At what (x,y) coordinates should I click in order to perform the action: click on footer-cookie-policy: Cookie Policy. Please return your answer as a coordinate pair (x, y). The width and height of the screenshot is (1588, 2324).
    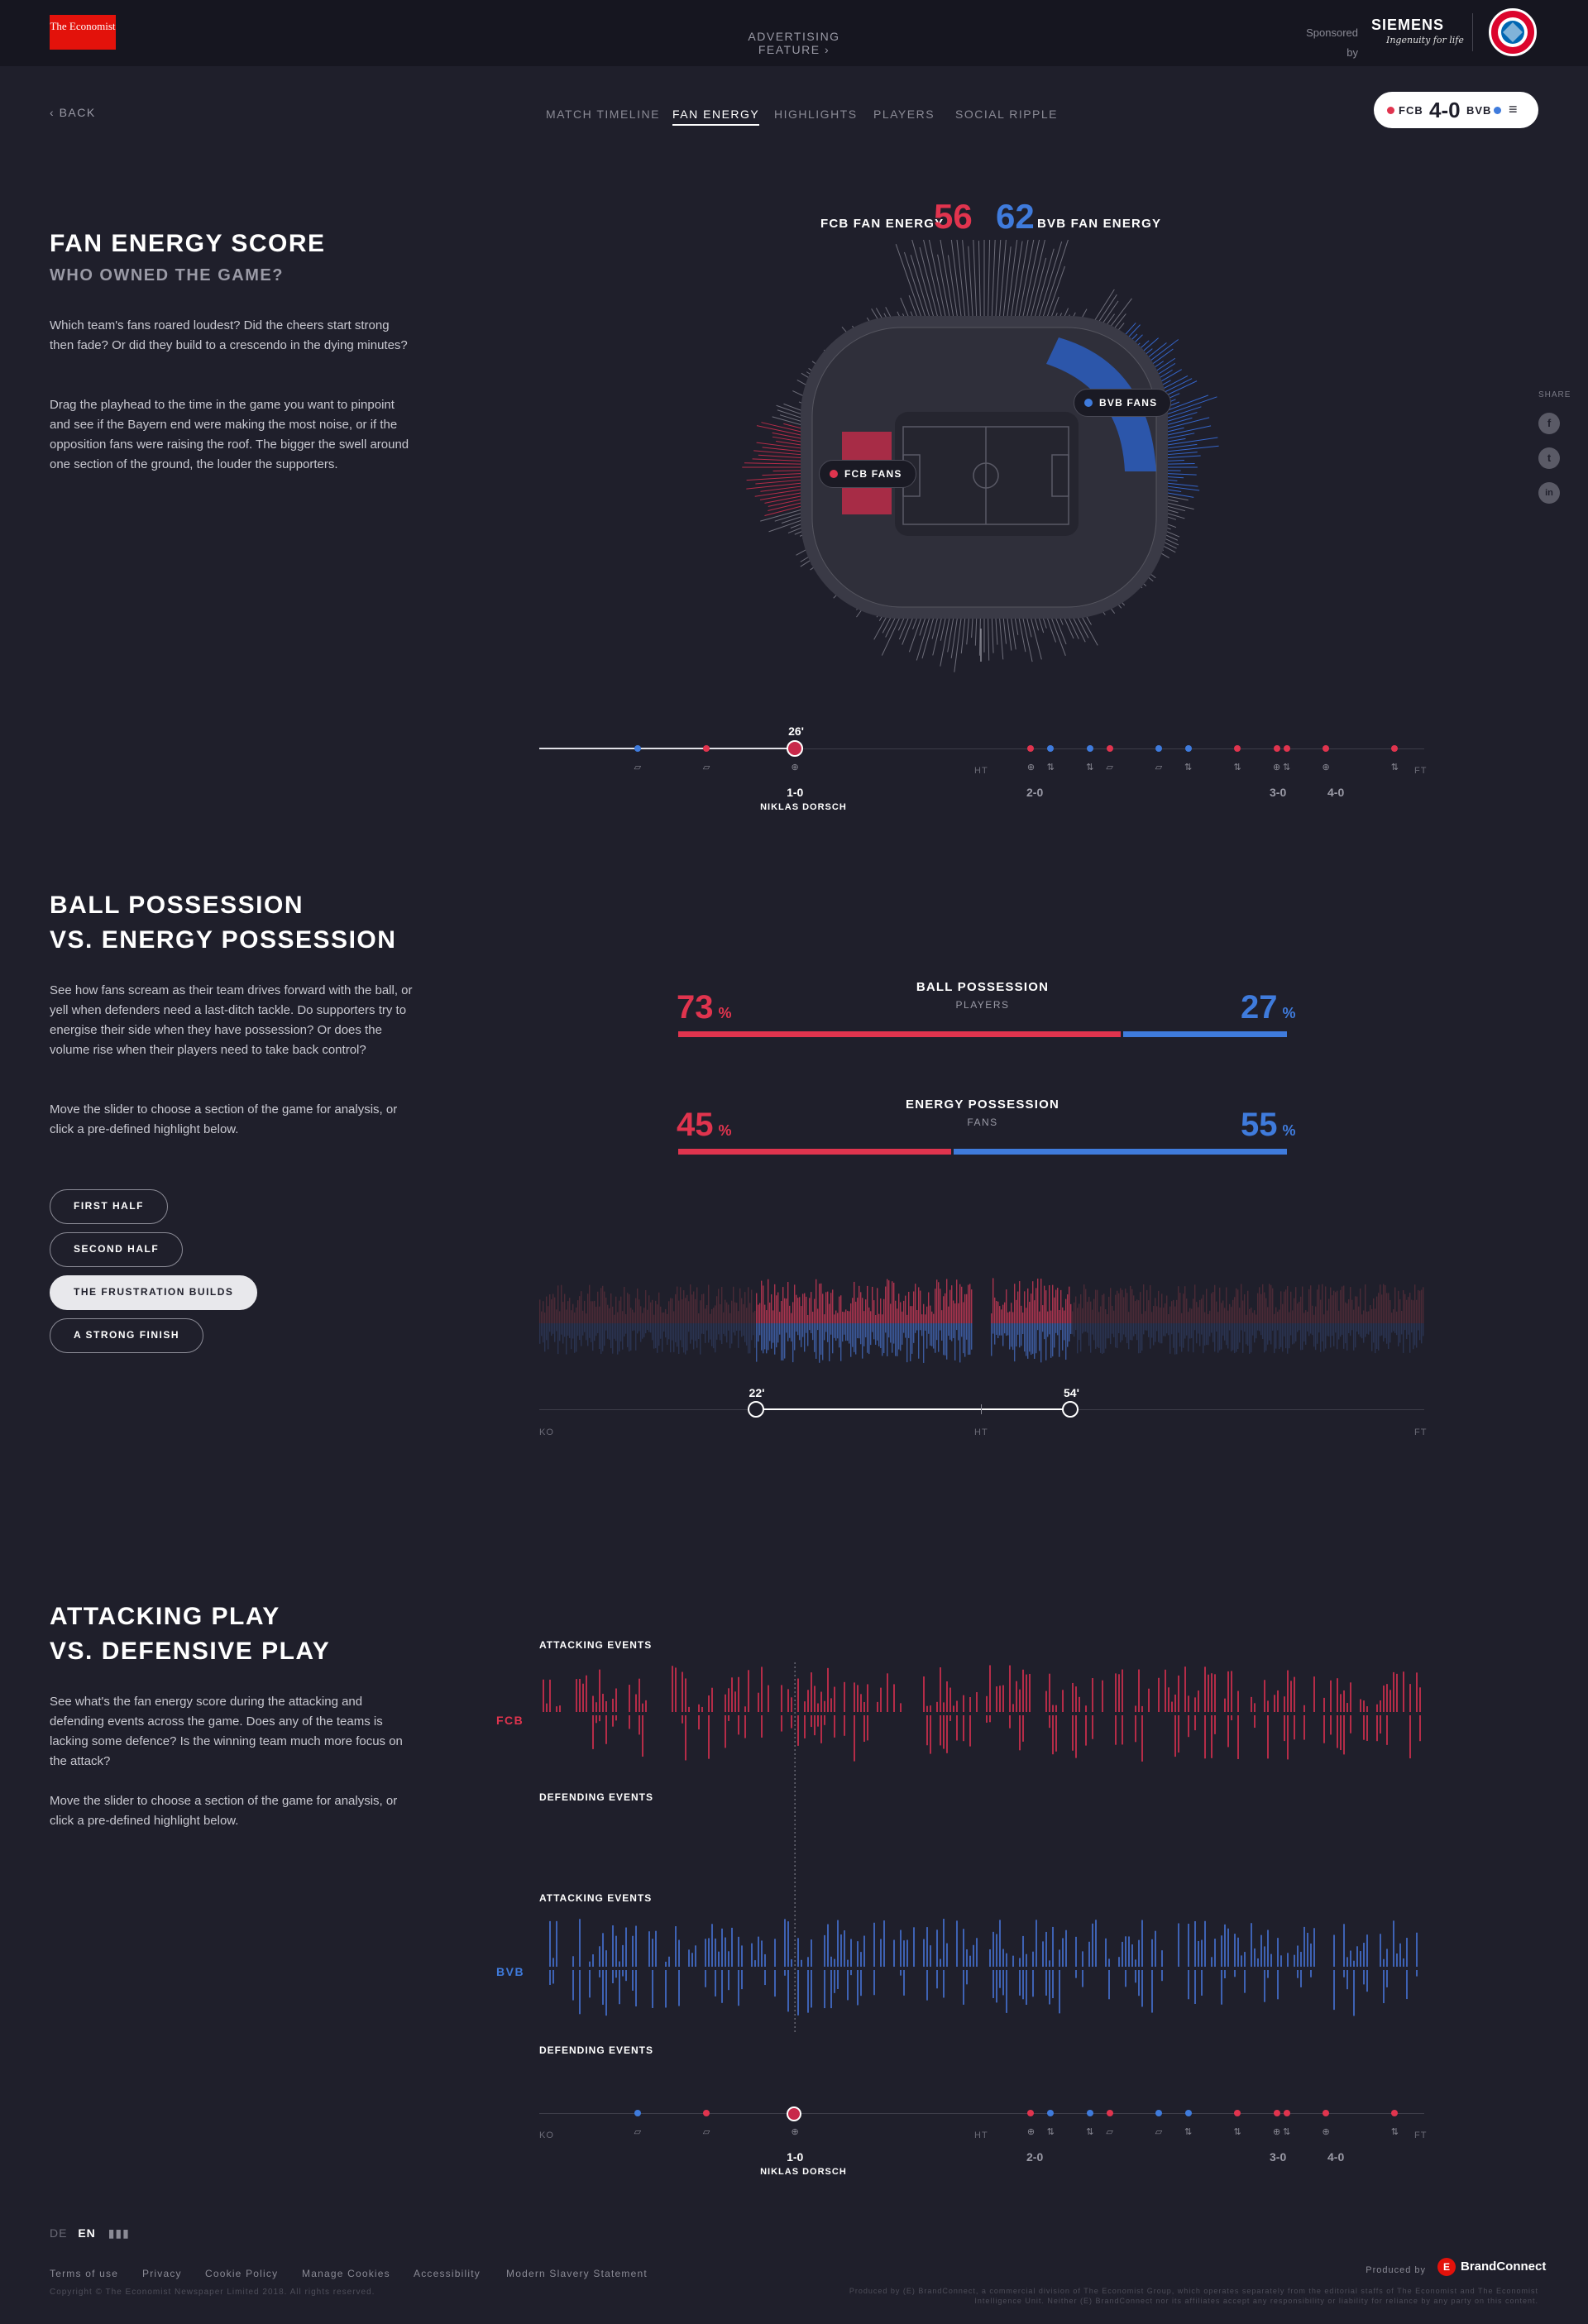
    Looking at the image, I should click on (242, 2274).